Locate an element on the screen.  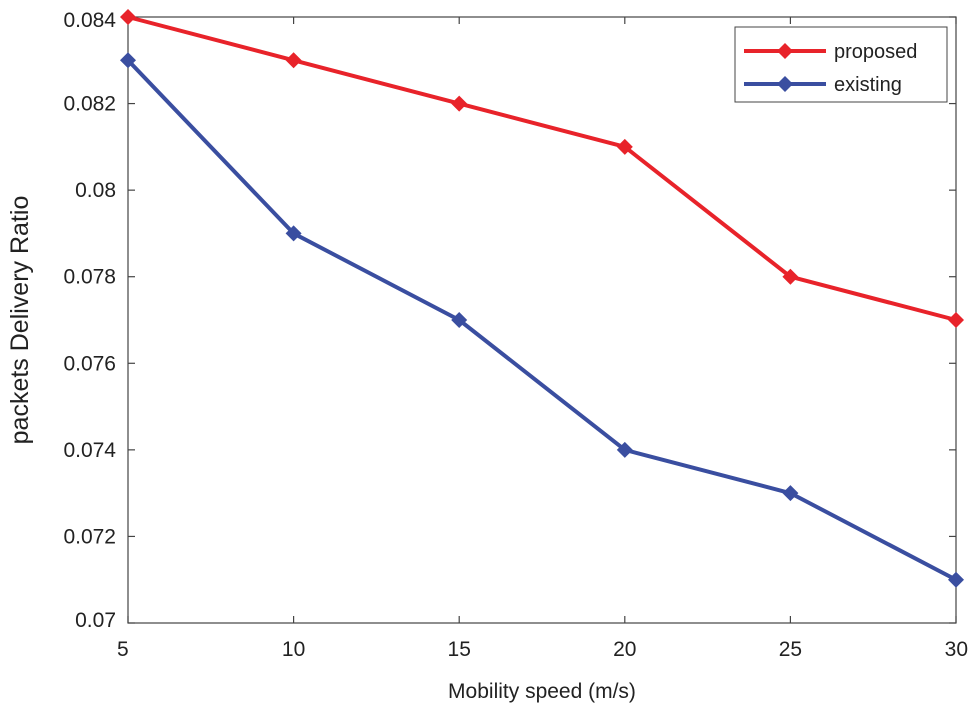
y-tick-labels: 0.07 0.072 0.074 0.076 0.078 0.08 0.082 0.084 is located at coordinates (89, 320).